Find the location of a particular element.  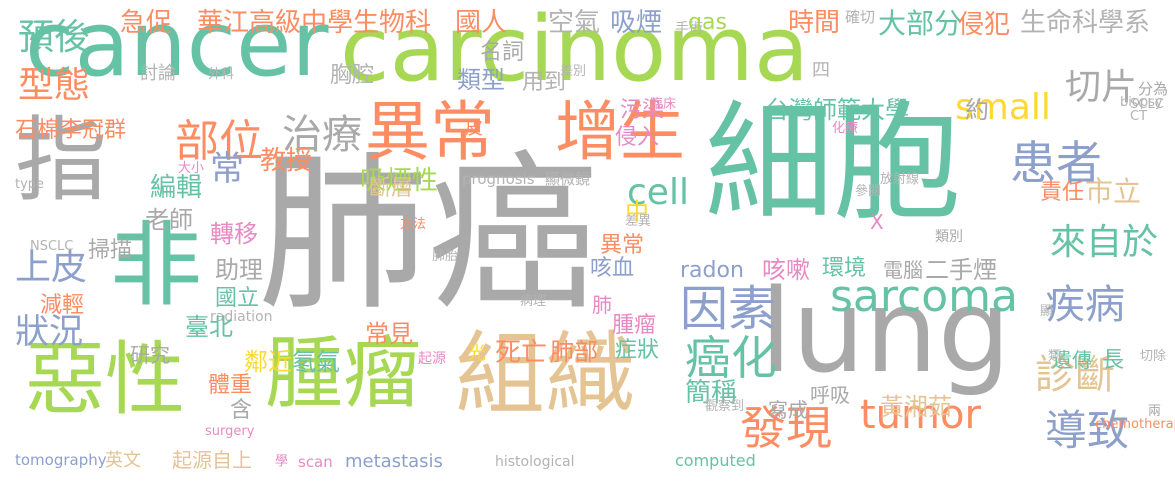

cloud-word: 差異 is located at coordinates (638, 221).